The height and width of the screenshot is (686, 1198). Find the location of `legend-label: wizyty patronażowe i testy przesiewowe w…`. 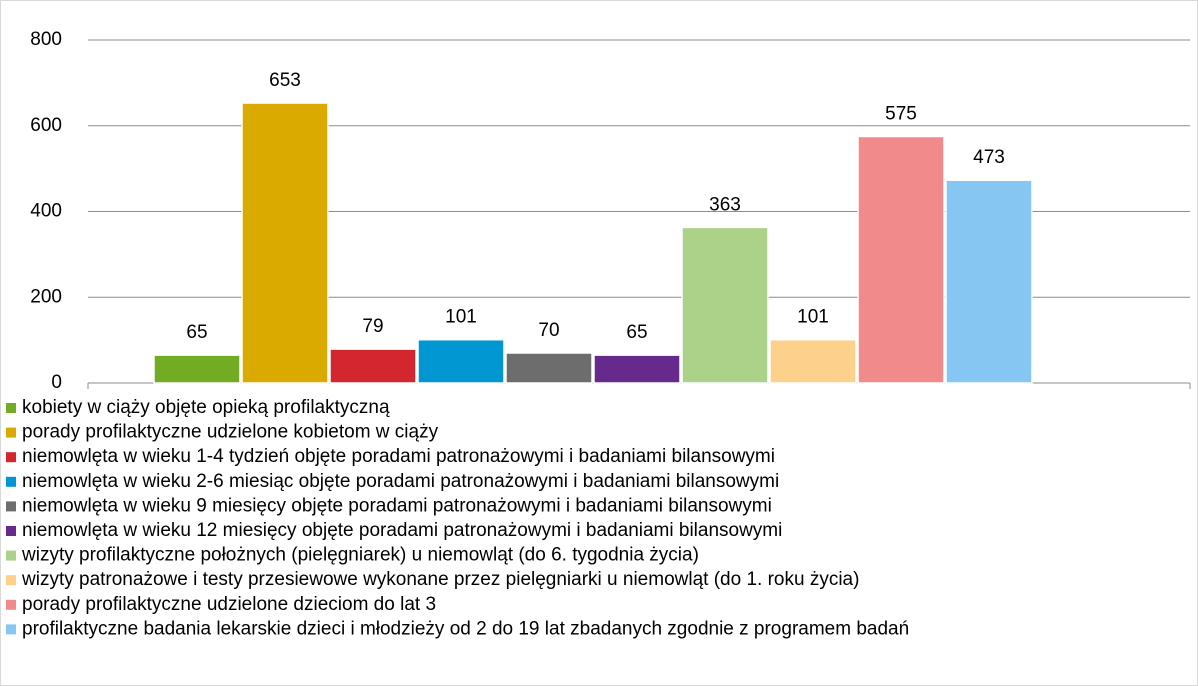

legend-label: wizyty patronażowe i testy przesiewowe w… is located at coordinates (440, 579).